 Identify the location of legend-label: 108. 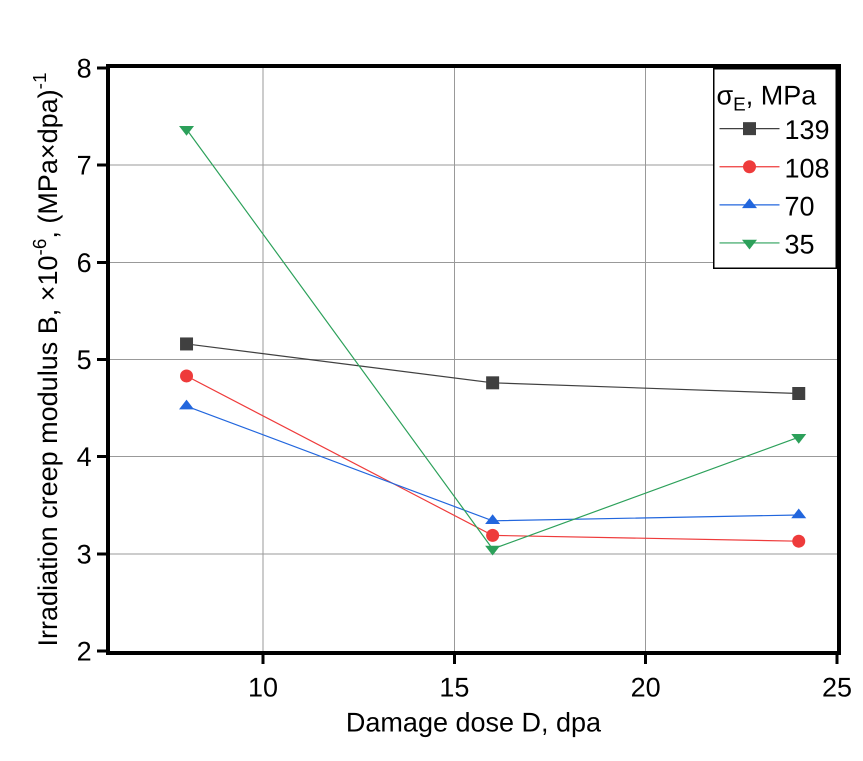
(807, 168).